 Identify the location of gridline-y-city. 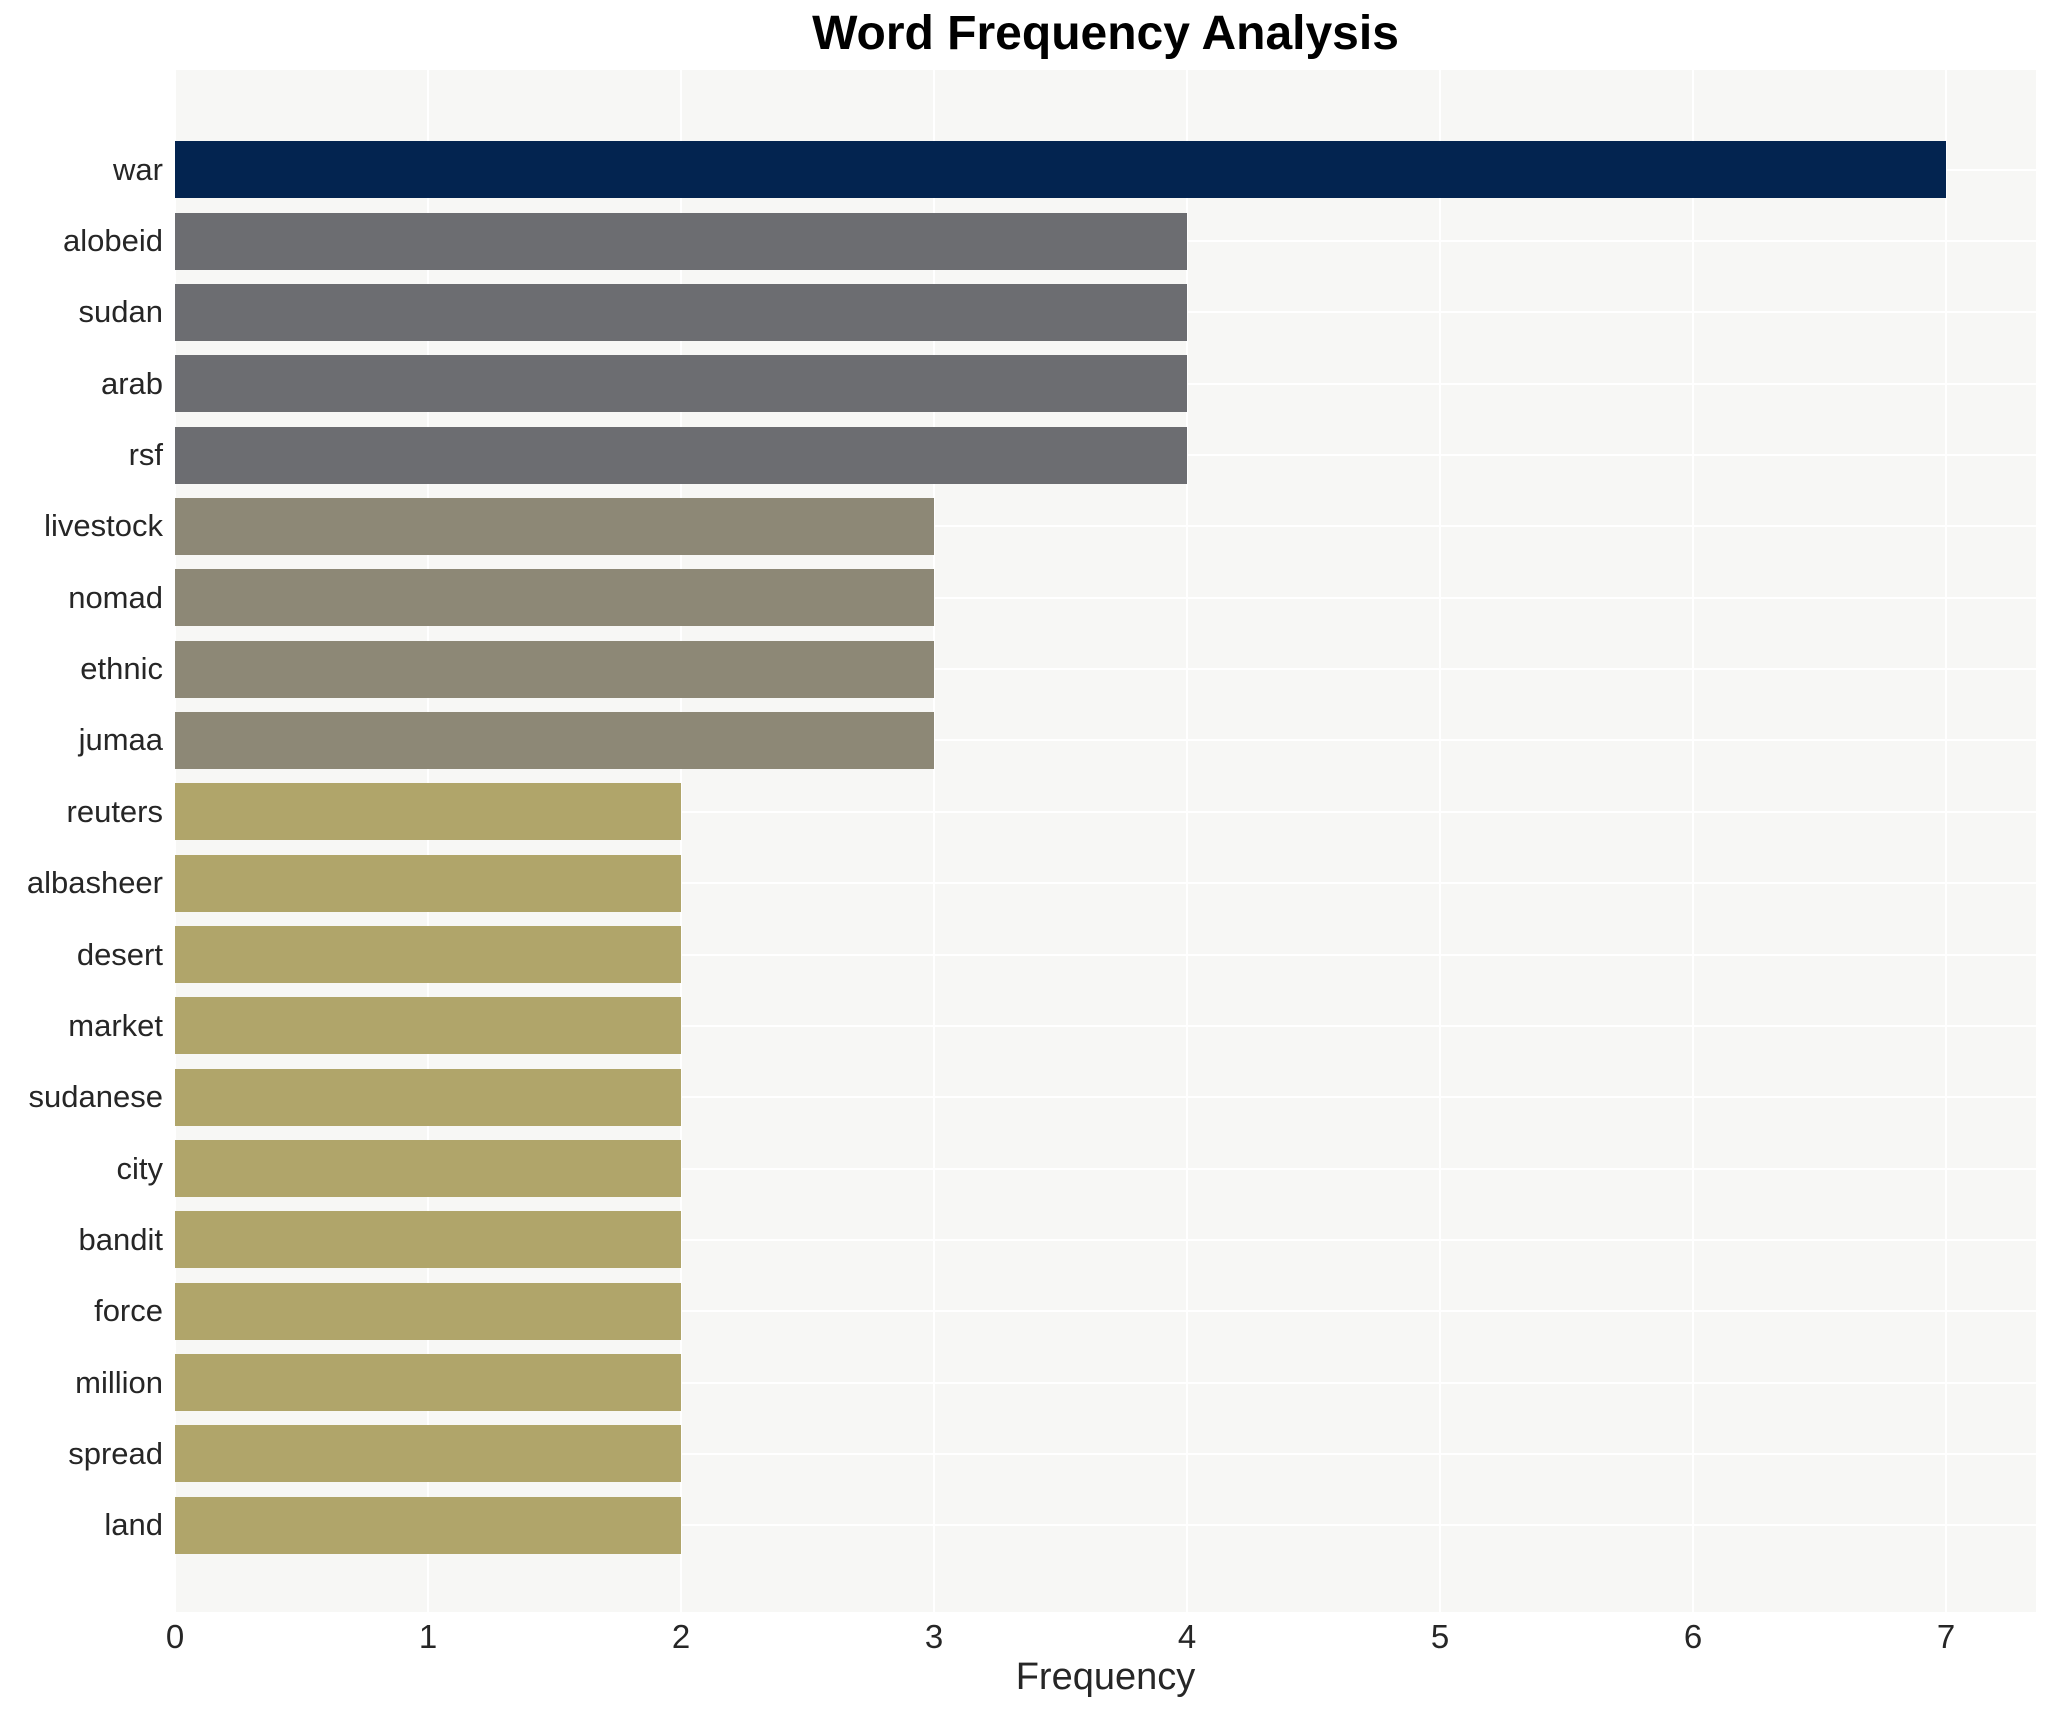
(1105, 1168).